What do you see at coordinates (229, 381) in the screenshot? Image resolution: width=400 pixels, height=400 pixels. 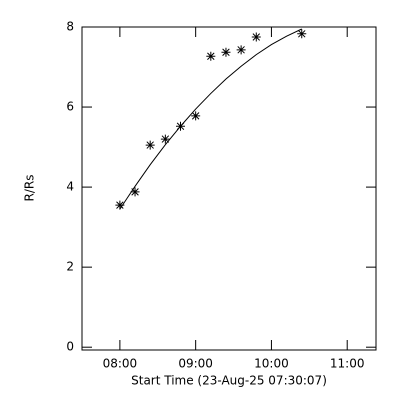 I see `x-axis-title: Start Time (23-Aug-25 07:30:07)` at bounding box center [229, 381].